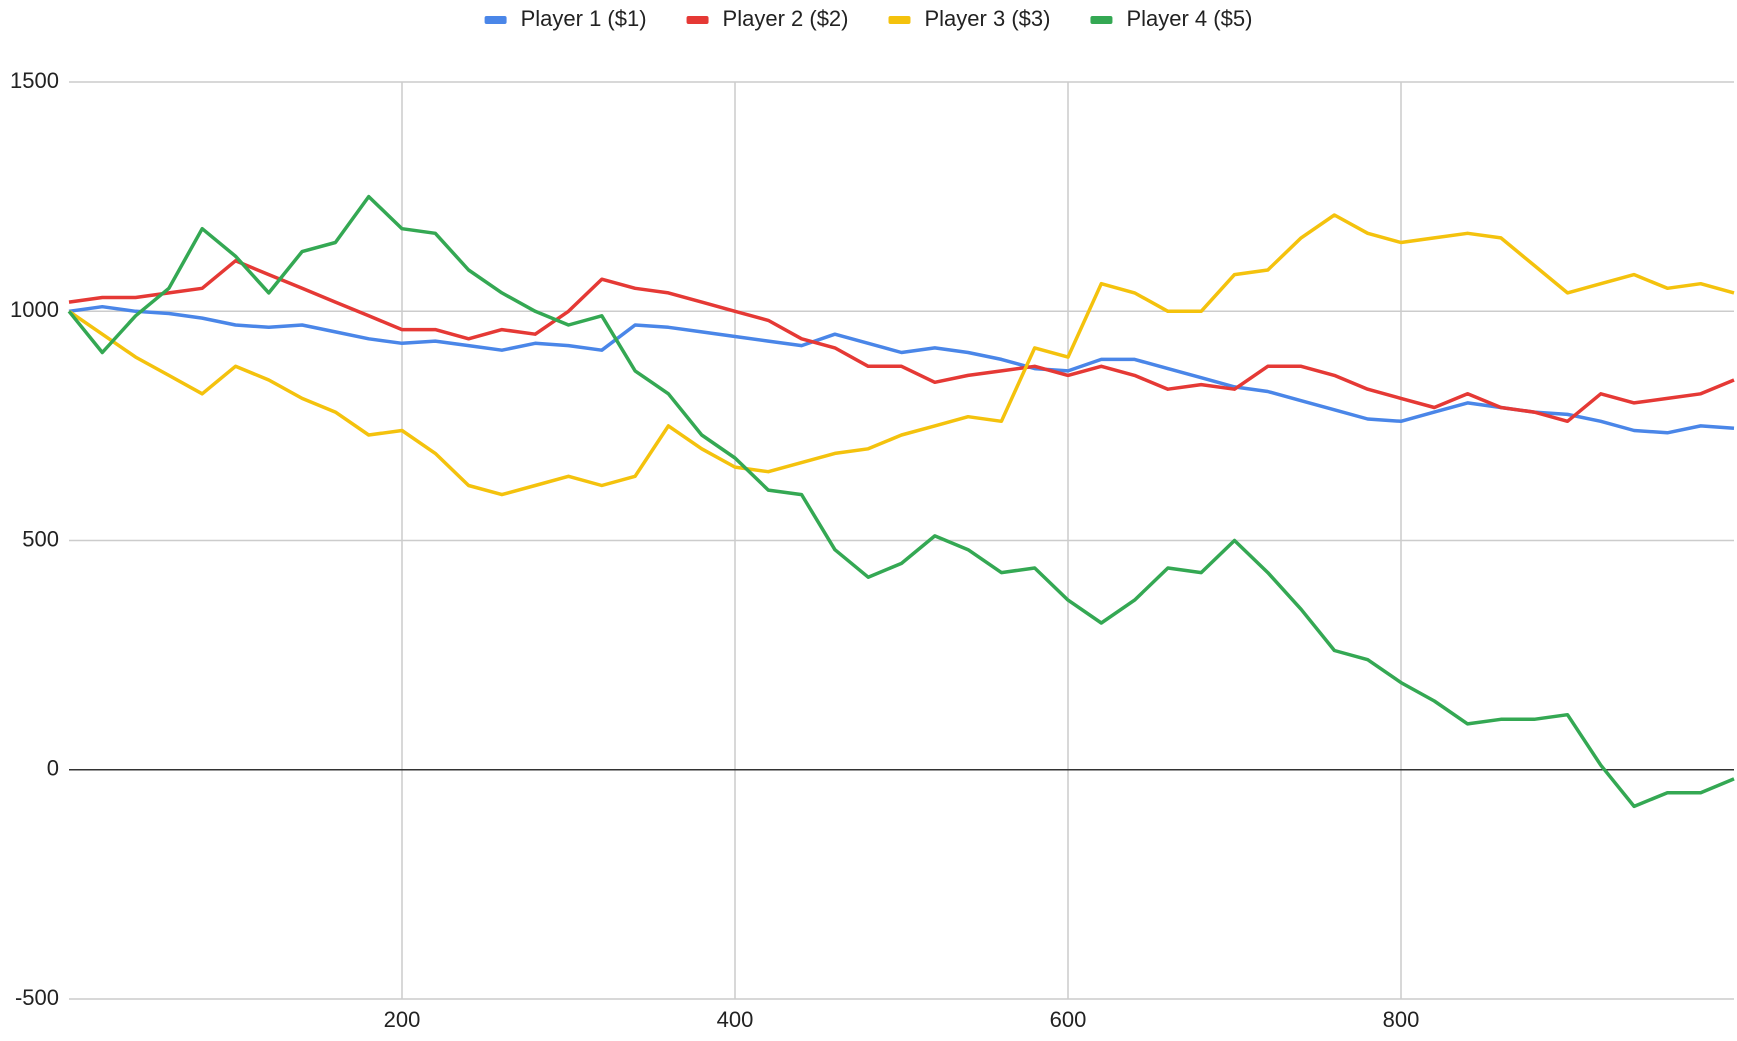 The width and height of the screenshot is (1737, 1041). Describe the element at coordinates (1189, 18) in the screenshot. I see `legend-label: Player 4 ($5)` at that location.